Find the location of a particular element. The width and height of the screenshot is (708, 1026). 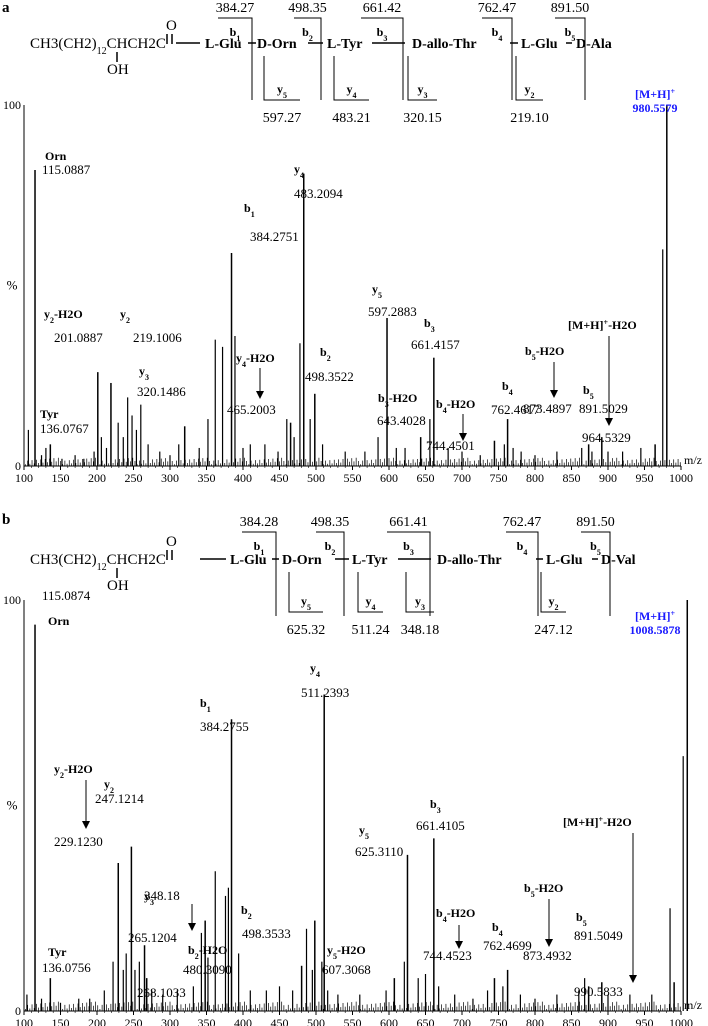

peak-ion-label: y5 is located at coordinates (364, 832).